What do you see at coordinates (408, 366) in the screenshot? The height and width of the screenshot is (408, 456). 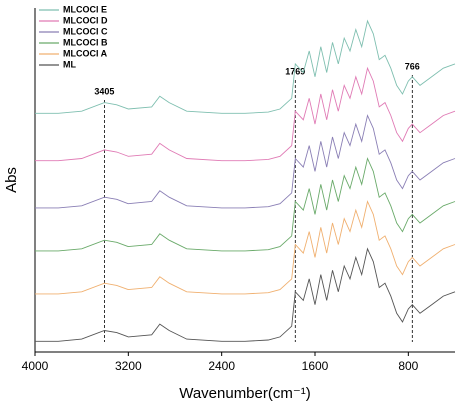 I see `x-tick-label: 800` at bounding box center [408, 366].